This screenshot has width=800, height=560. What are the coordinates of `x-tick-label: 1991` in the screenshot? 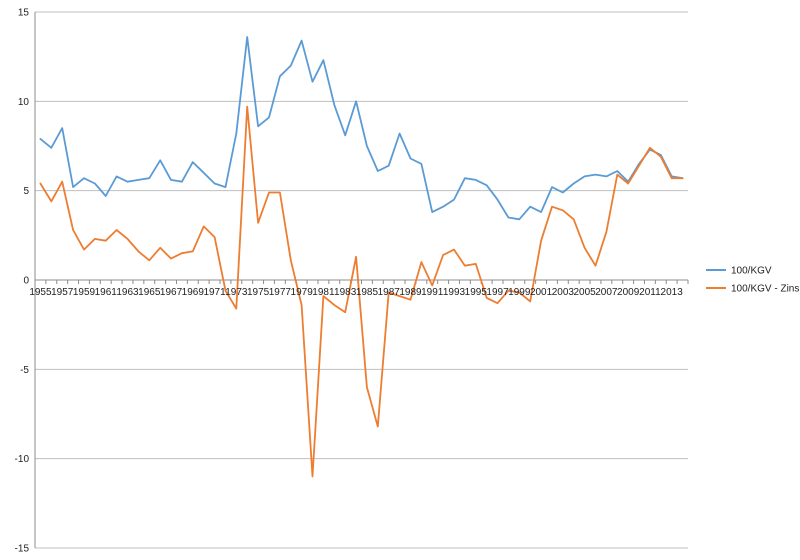 It's located at (432, 292).